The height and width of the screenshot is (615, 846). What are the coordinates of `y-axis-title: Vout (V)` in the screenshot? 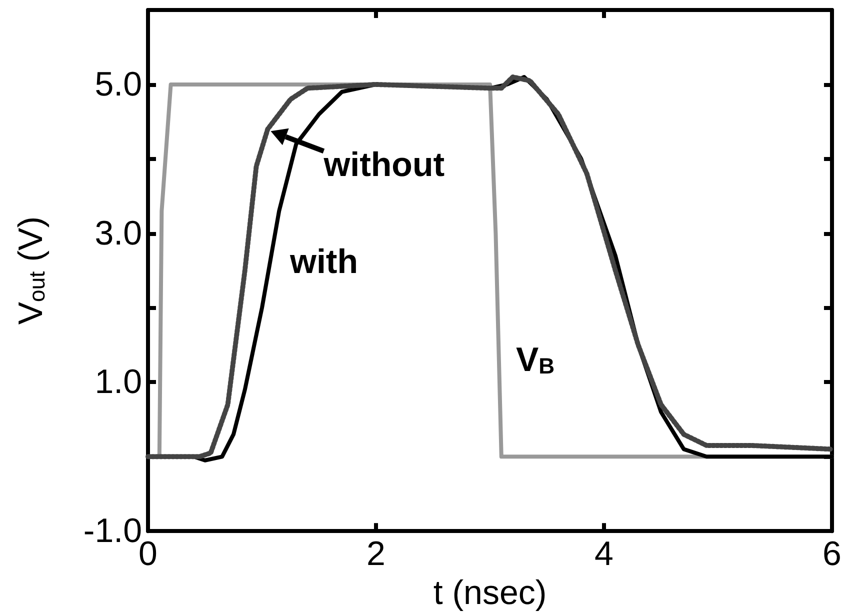 It's located at (31, 270).